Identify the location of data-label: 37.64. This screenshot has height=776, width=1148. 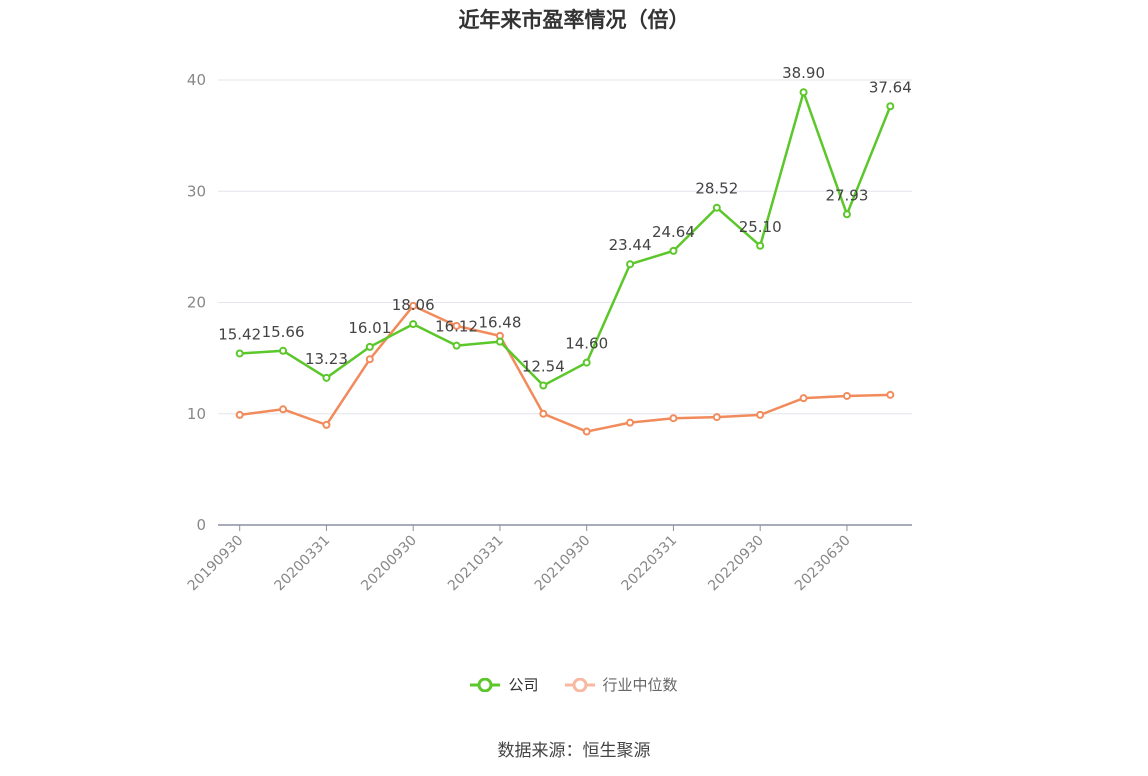
(890, 87).